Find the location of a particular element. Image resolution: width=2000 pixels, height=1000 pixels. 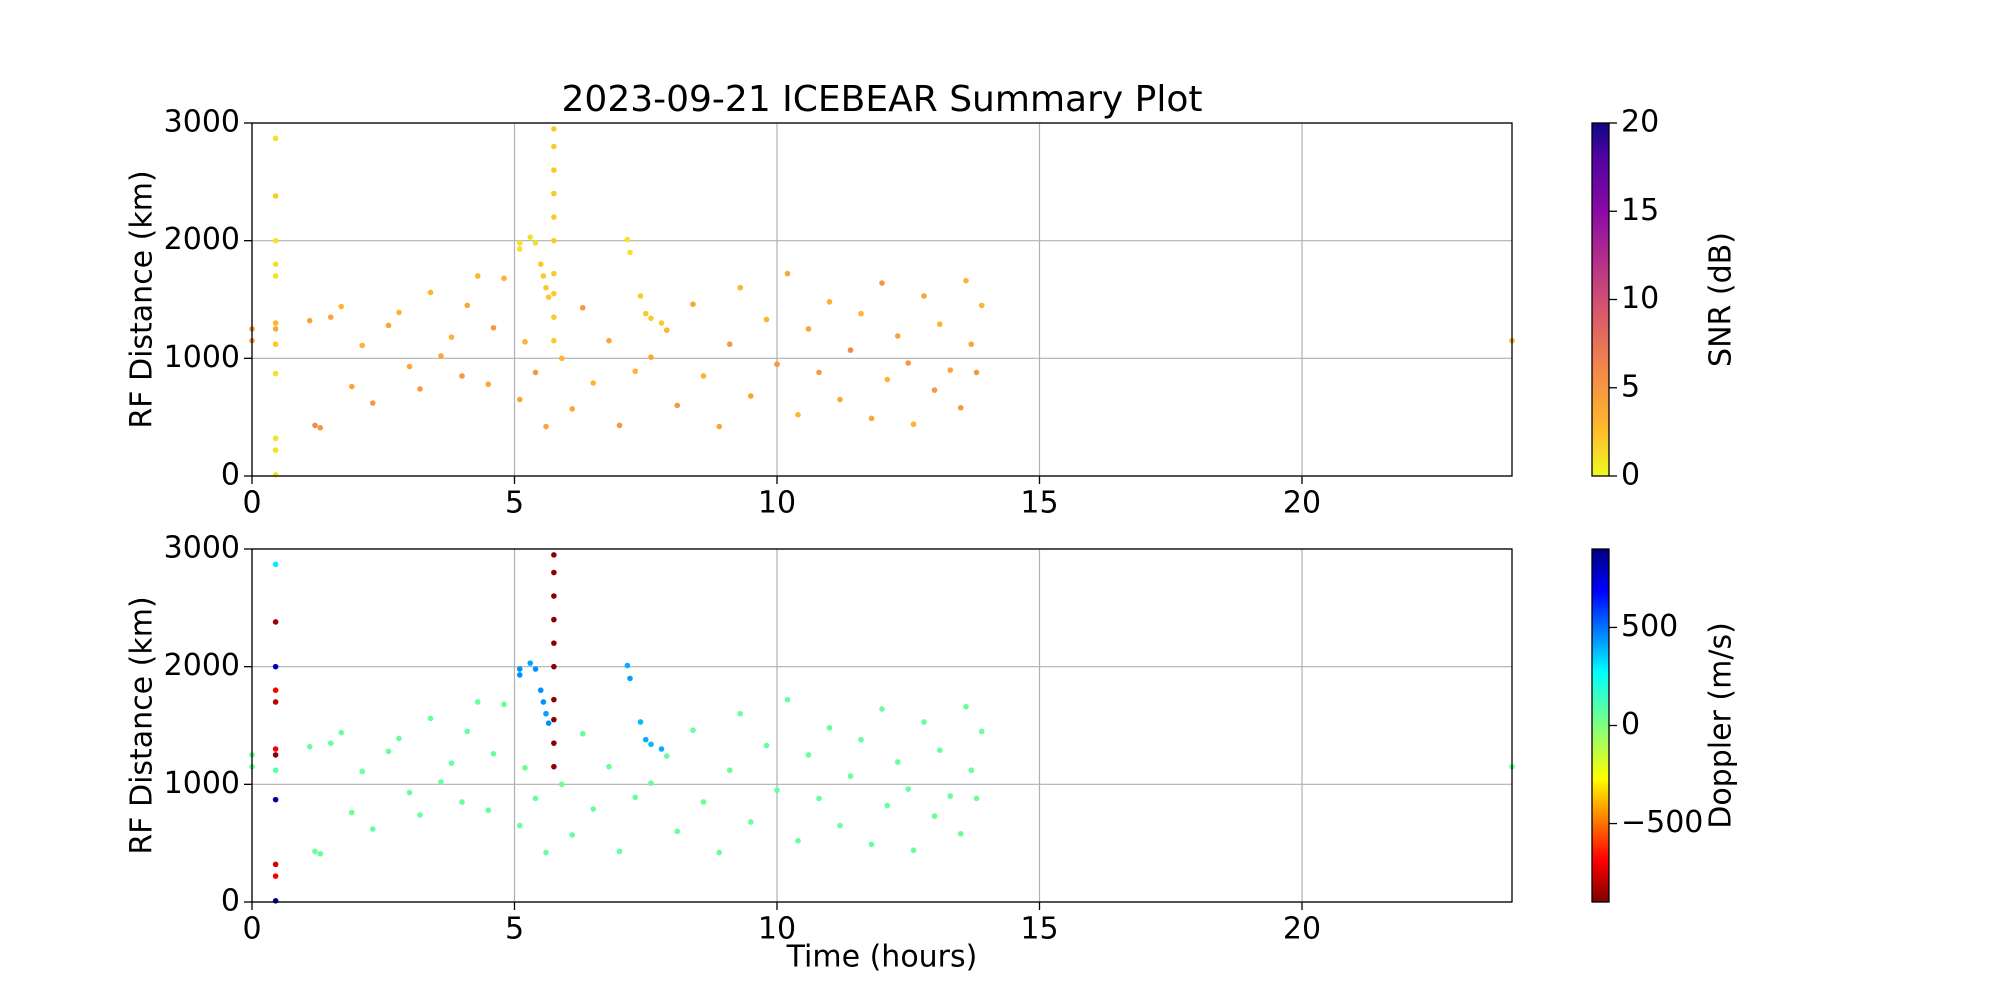

x-tick-label: 15 is located at coordinates (1039, 503).